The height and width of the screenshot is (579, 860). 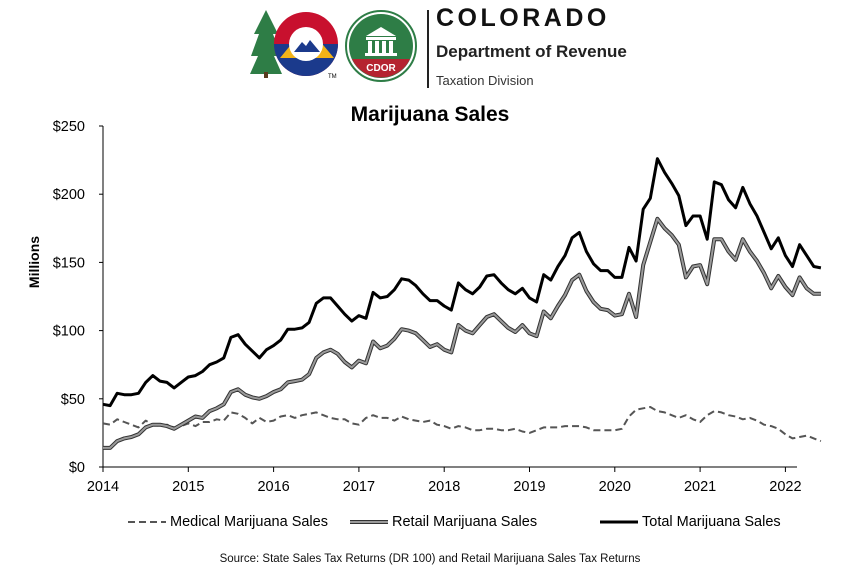 What do you see at coordinates (294, 45) in the screenshot?
I see `colorado-logo-icon: TM` at bounding box center [294, 45].